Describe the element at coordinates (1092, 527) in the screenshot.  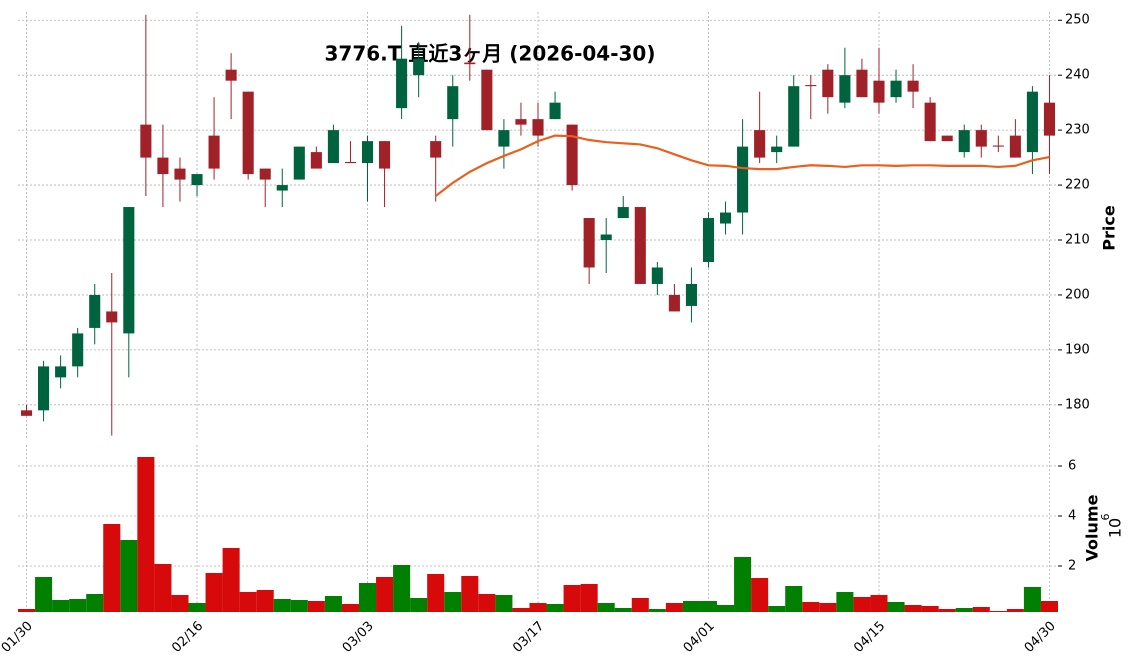
I see `volume-axis-title: Volume` at that location.